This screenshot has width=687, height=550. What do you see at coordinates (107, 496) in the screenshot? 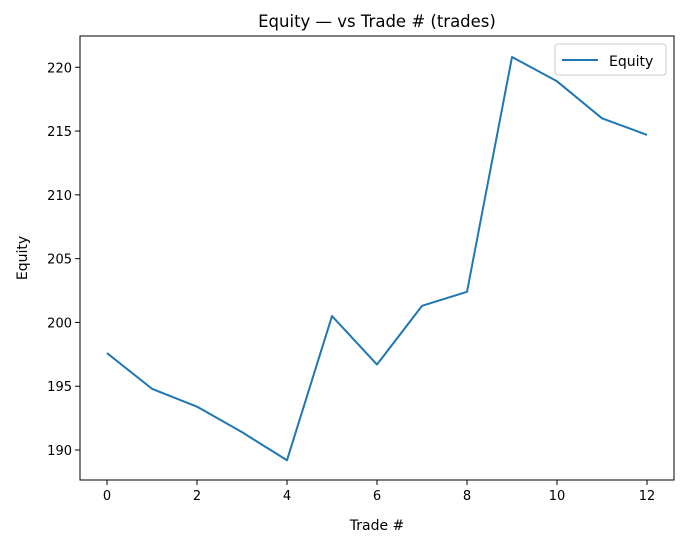
I see `x-tick-label: 0` at bounding box center [107, 496].